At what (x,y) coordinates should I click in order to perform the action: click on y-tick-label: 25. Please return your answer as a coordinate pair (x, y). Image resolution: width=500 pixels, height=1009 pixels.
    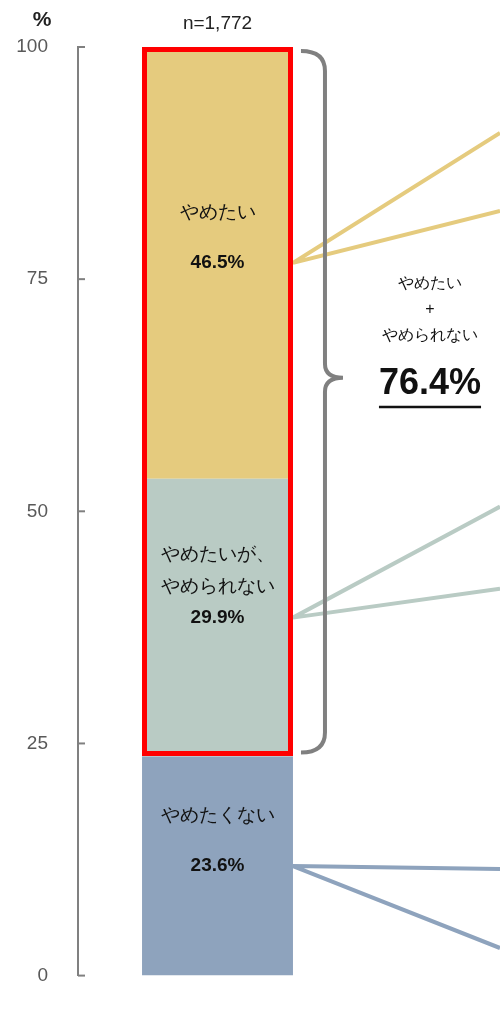
    Looking at the image, I should click on (37, 742).